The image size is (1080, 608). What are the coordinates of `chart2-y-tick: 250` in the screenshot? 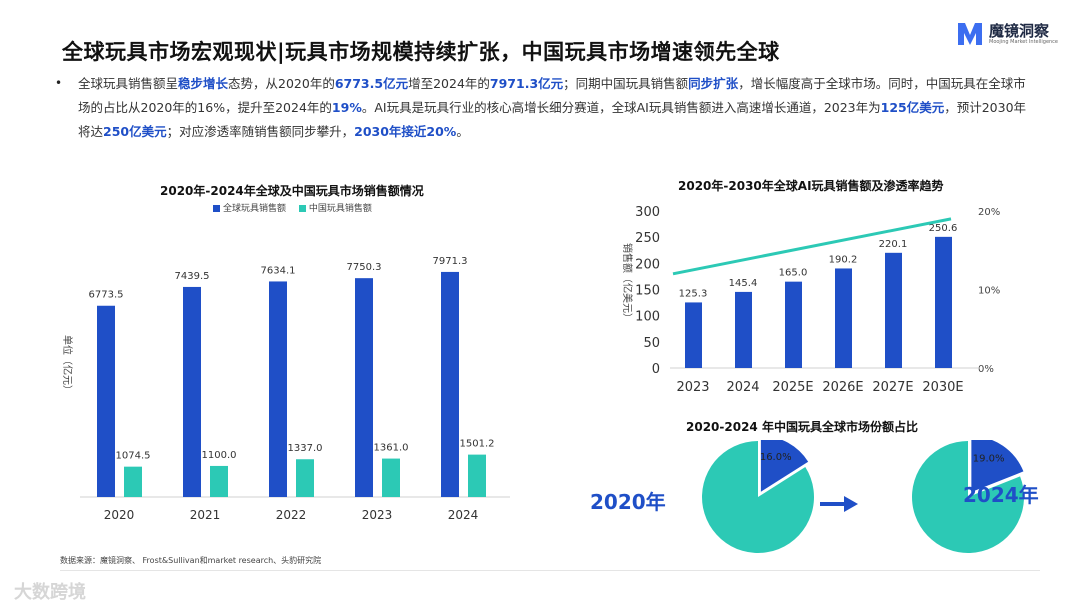 It's located at (647, 238).